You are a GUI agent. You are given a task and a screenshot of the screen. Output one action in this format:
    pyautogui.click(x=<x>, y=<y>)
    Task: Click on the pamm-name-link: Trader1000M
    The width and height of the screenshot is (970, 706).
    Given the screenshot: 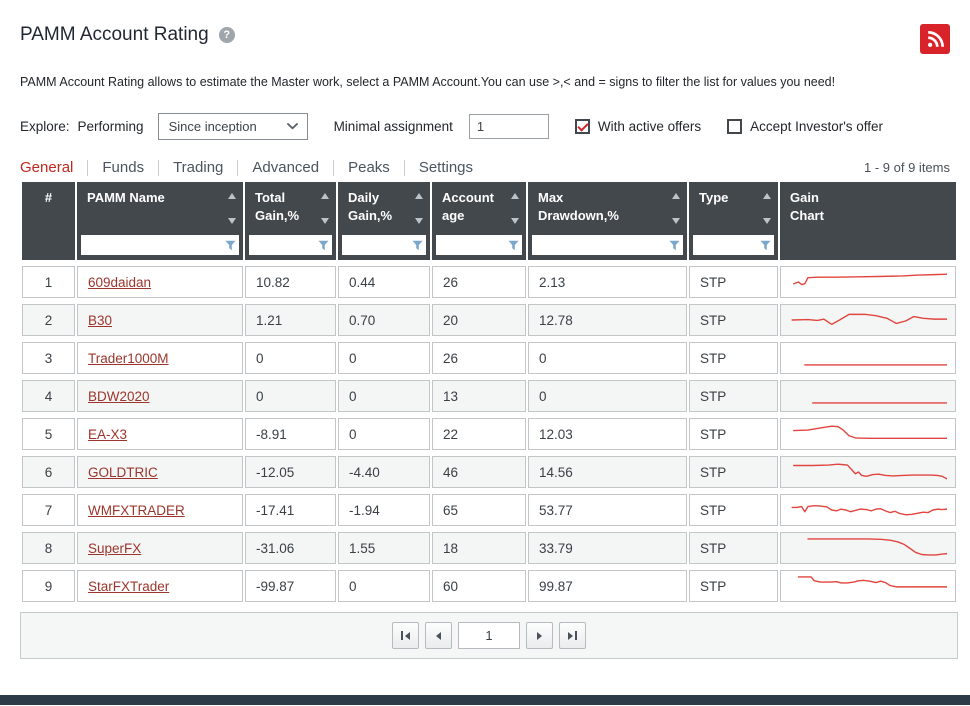 What is the action you would take?
    pyautogui.click(x=128, y=358)
    